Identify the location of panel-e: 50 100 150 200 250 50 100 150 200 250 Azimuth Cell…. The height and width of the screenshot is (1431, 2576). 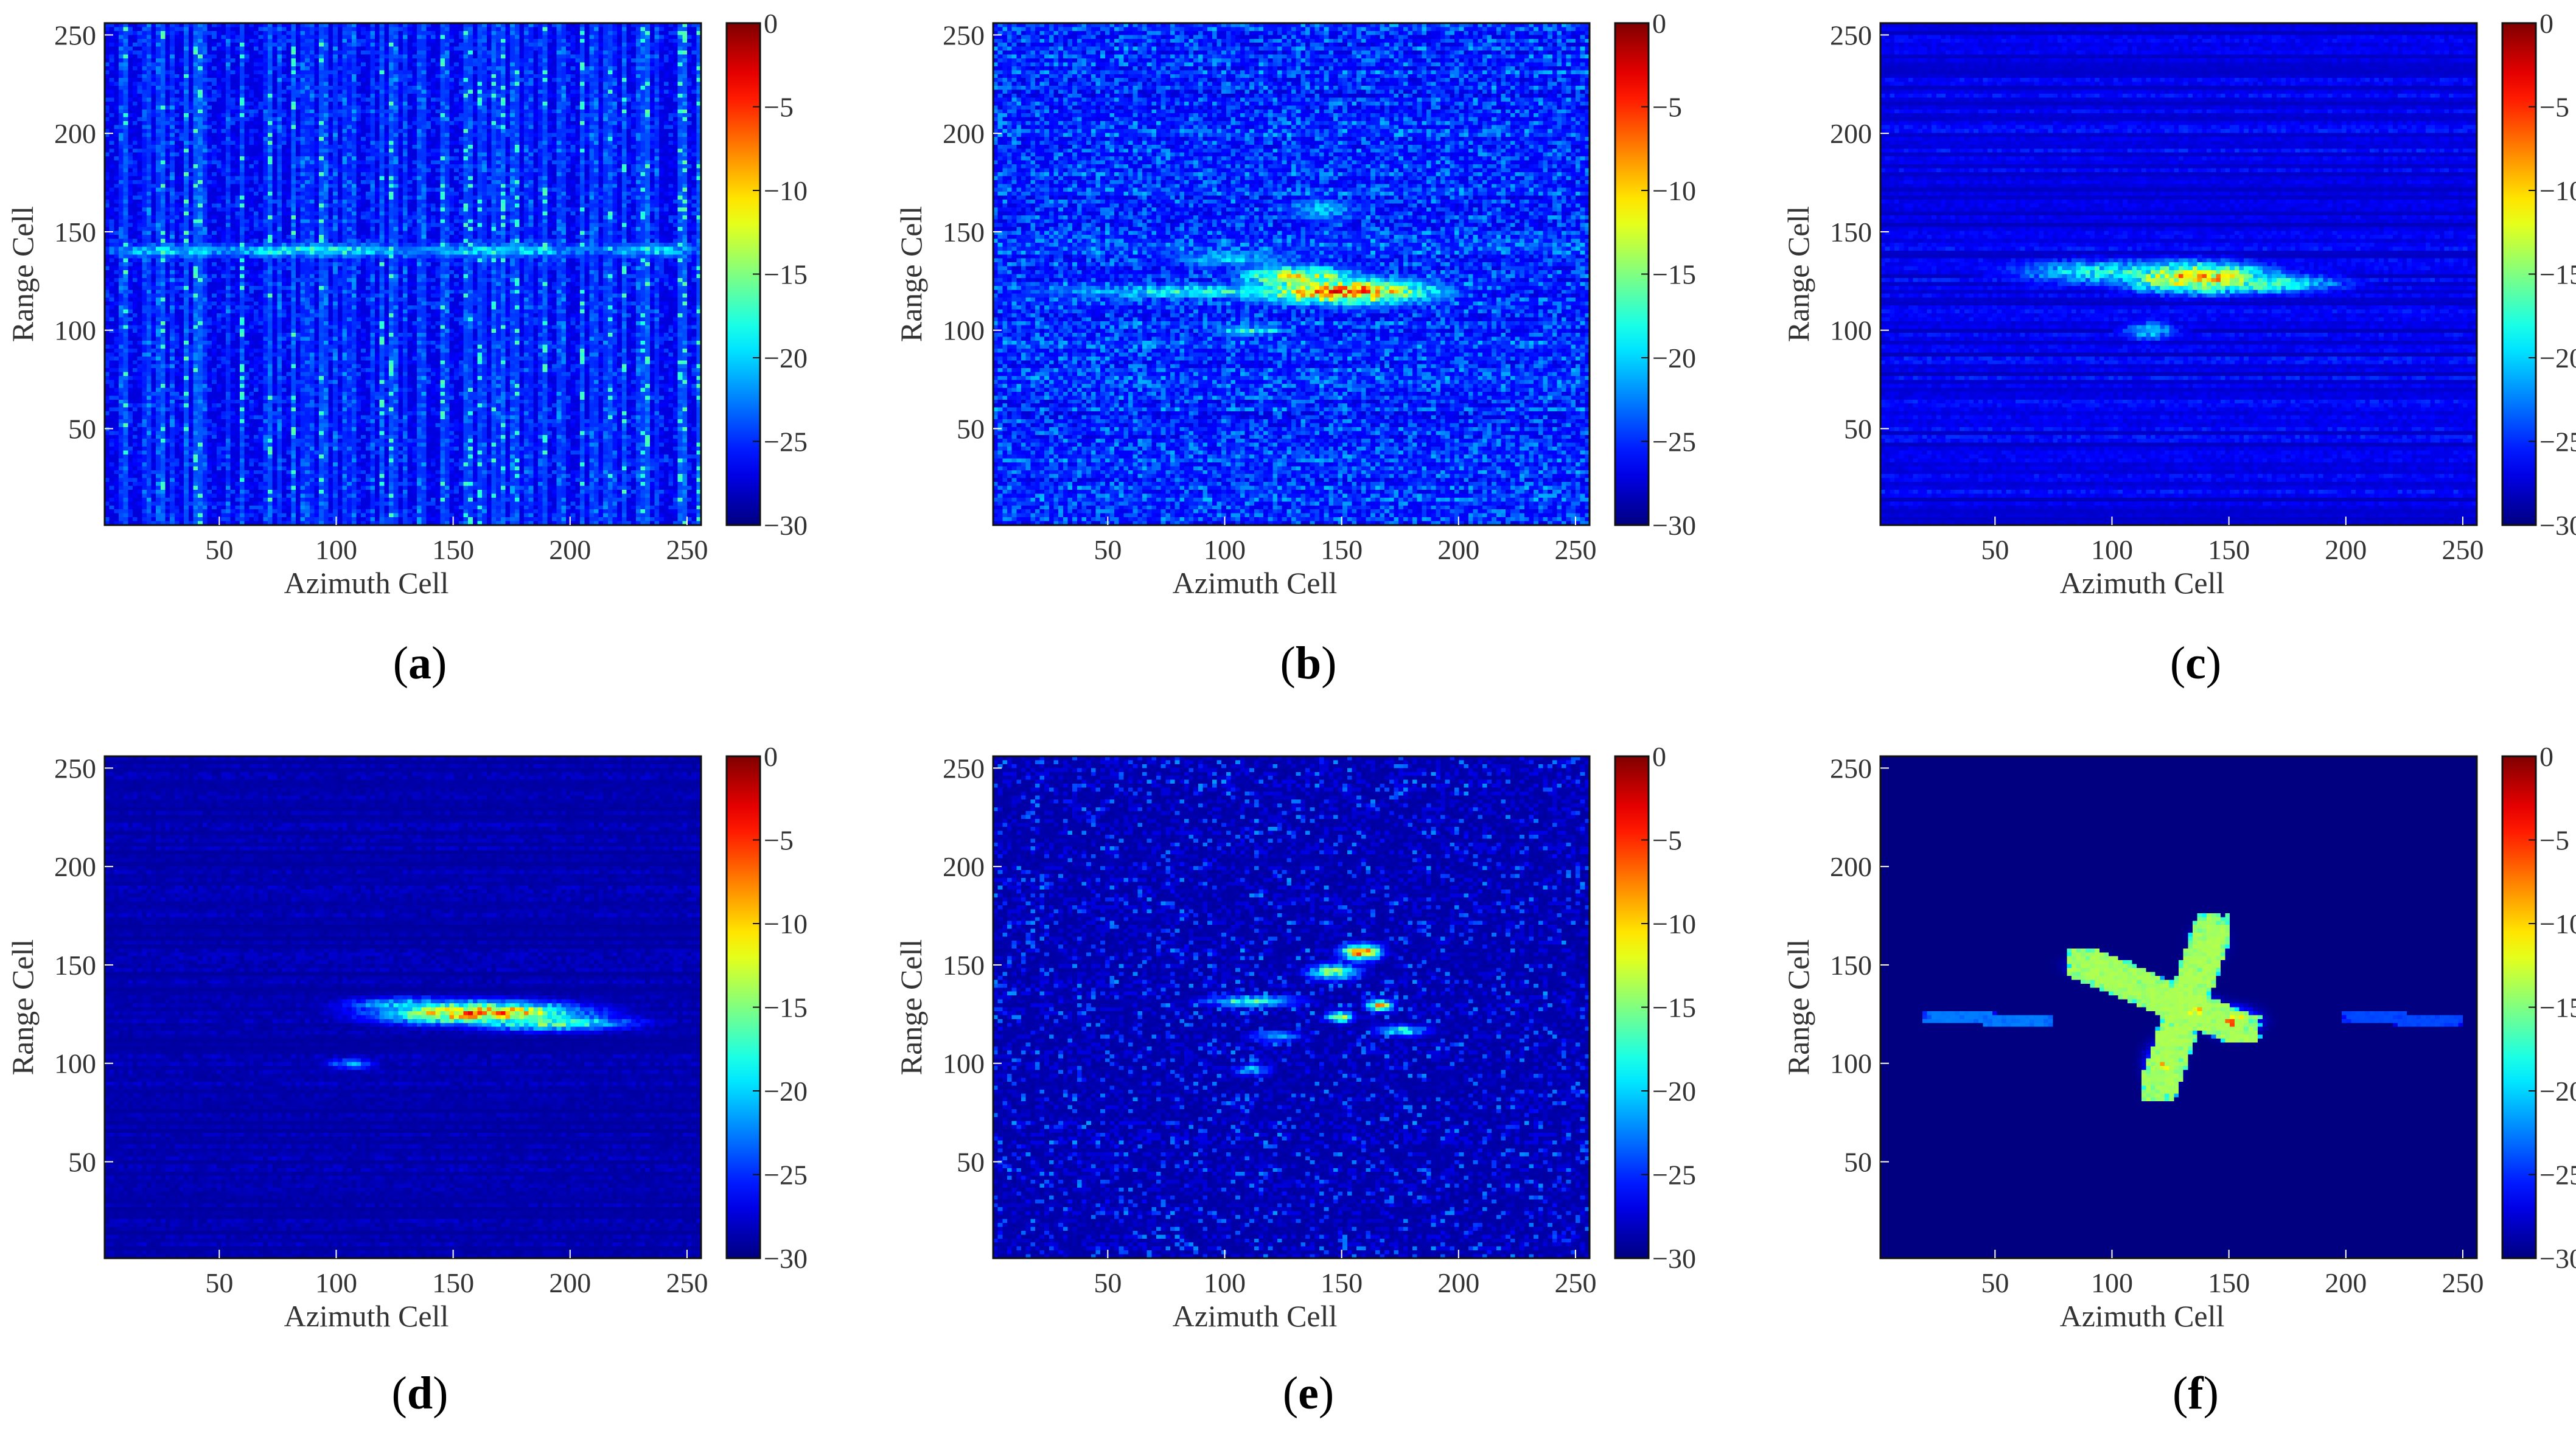
(1295, 1080).